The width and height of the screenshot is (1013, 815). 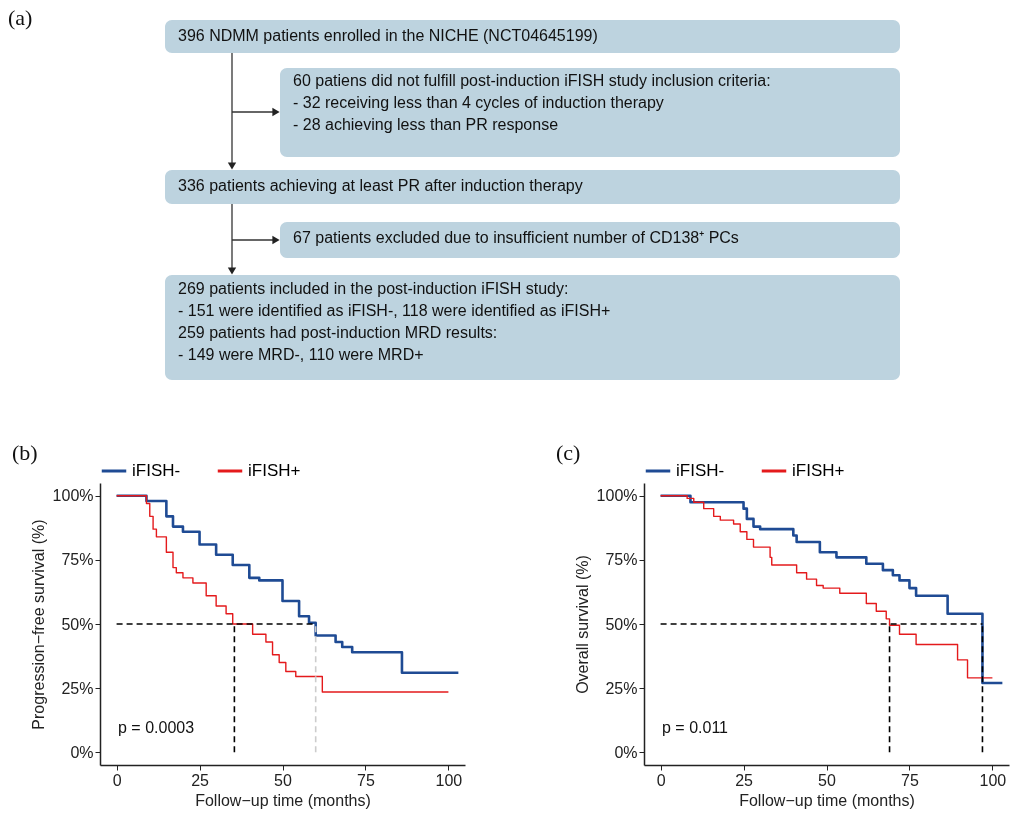 I want to click on y-axis-title: Progression−free survival (%), so click(x=38, y=624).